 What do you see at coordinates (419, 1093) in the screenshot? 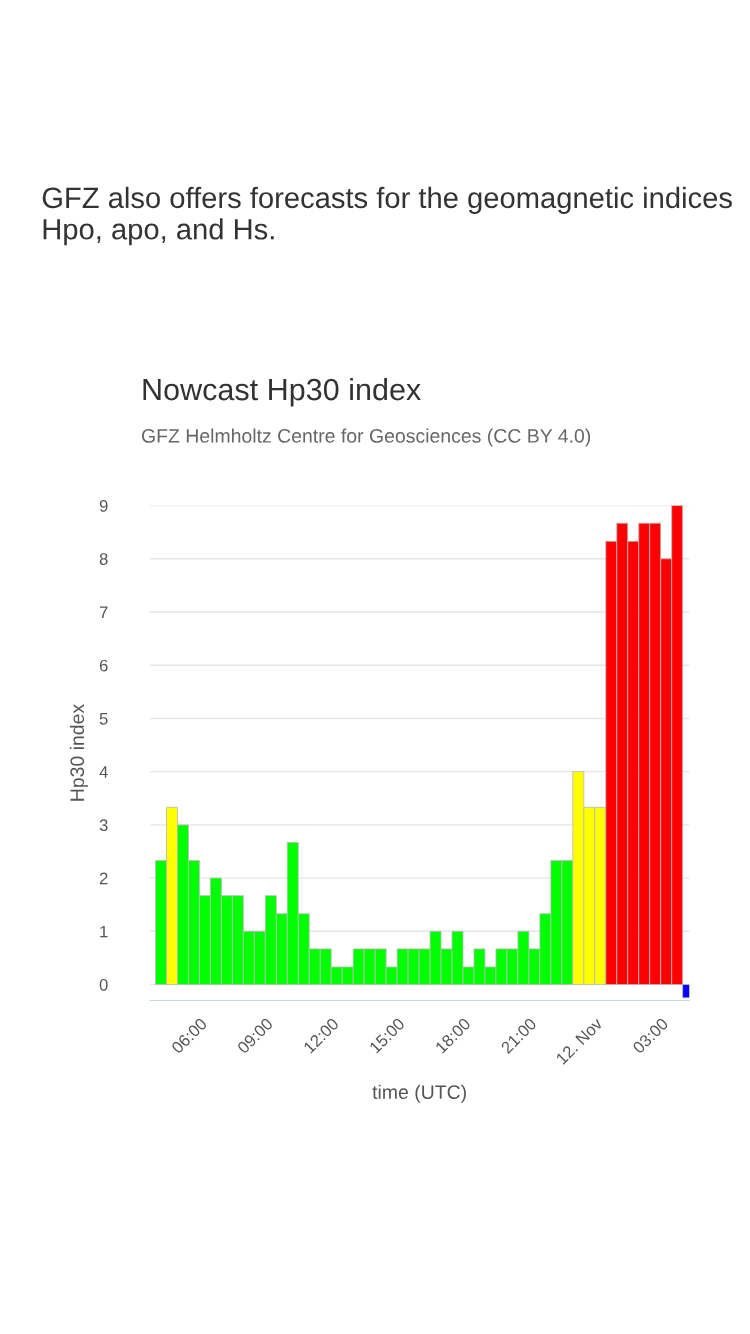
I see `x-axis-title: time (UTC)` at bounding box center [419, 1093].